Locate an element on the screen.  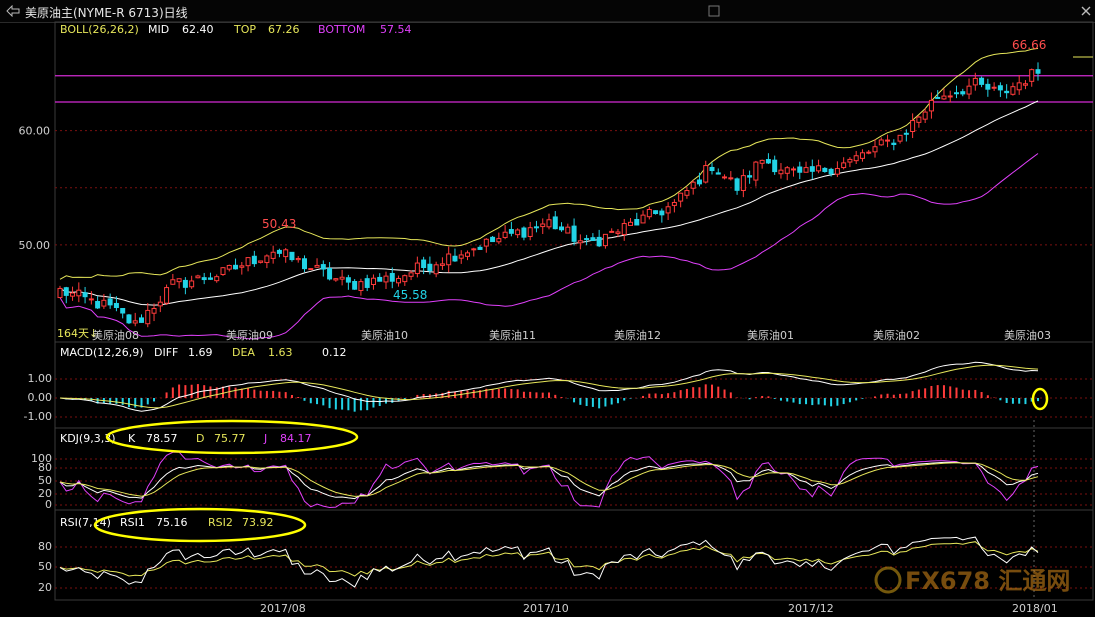
rsi1-line is located at coordinates (549, 562).